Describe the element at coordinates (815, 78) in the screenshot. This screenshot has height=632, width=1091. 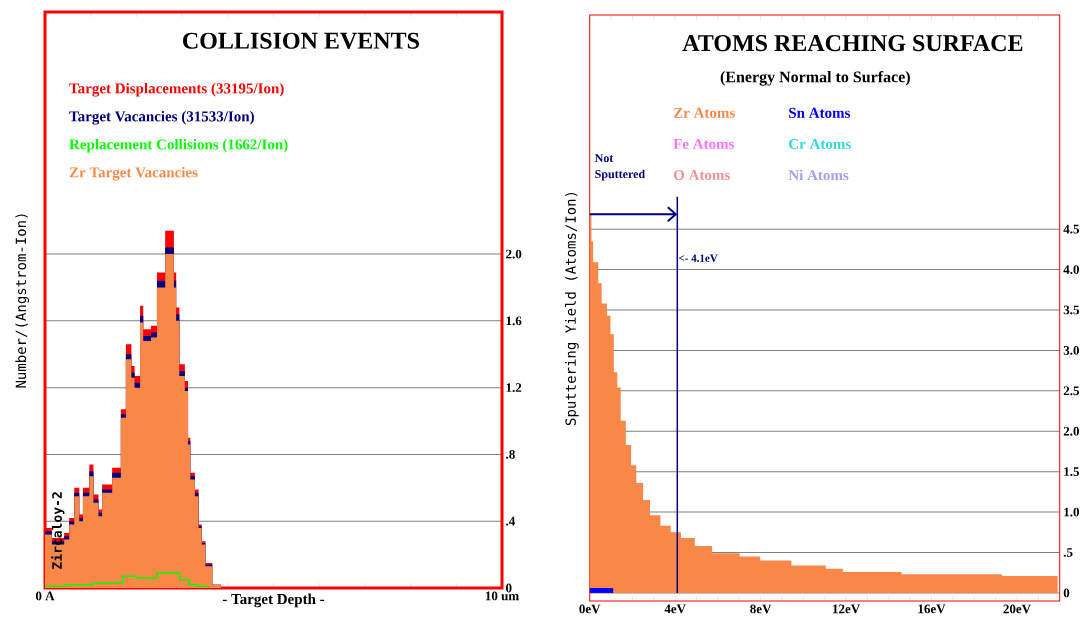
I see `text: (Energy Normal to Surface)` at that location.